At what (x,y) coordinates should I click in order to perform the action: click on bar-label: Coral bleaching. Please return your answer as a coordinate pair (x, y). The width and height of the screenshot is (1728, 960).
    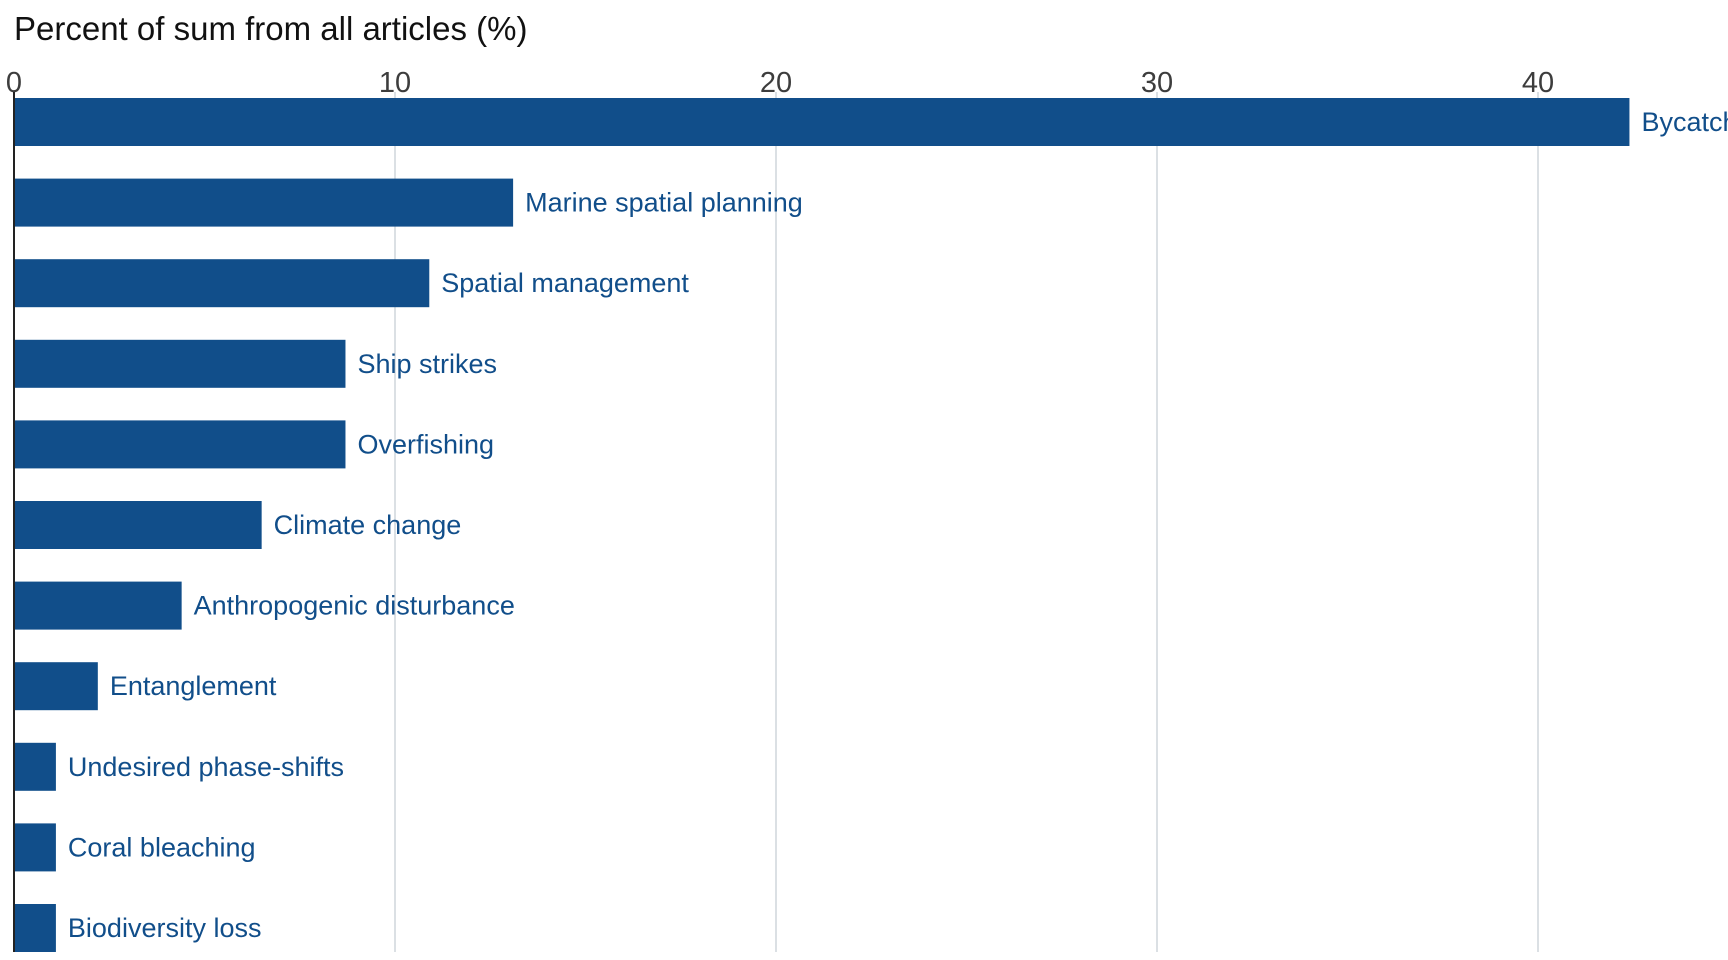
    Looking at the image, I should click on (162, 847).